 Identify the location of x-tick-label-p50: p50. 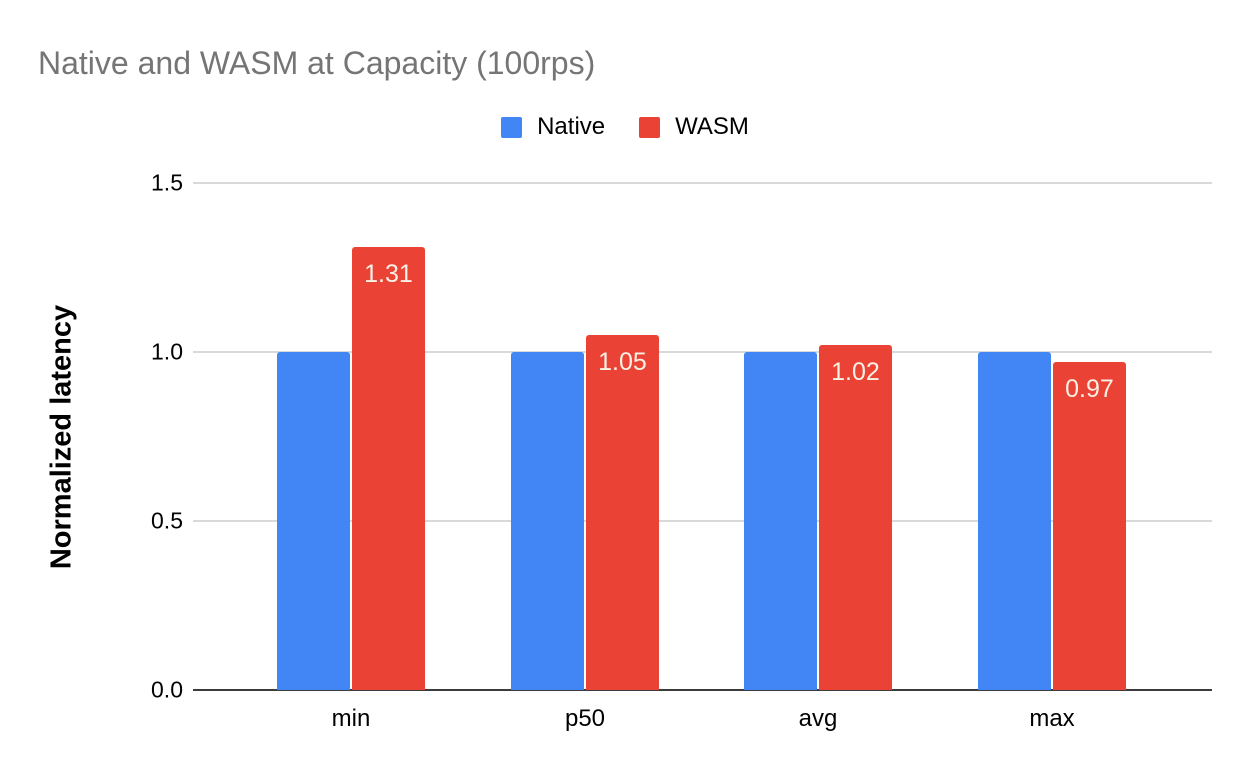
(585, 718).